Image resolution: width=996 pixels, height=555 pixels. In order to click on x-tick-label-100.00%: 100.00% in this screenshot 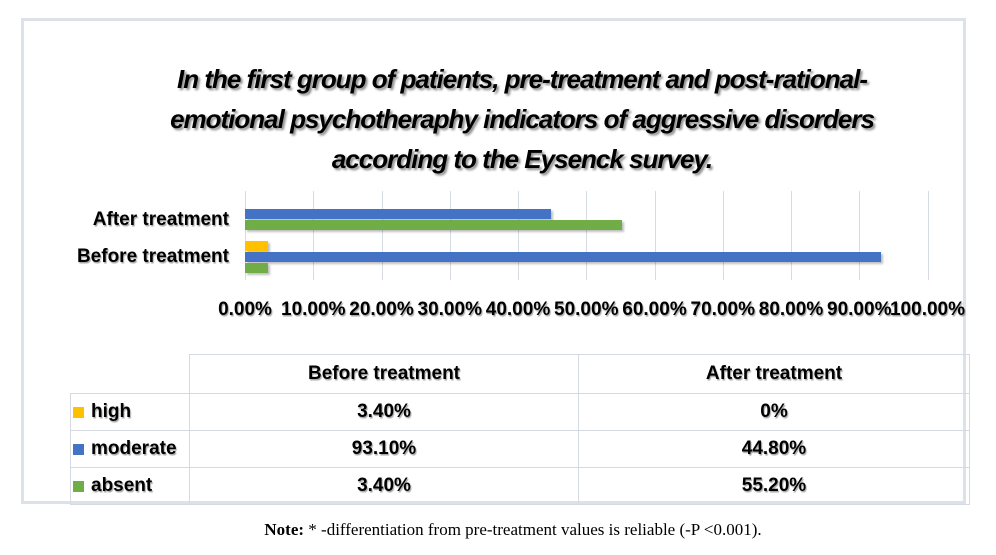, I will do `click(927, 309)`.